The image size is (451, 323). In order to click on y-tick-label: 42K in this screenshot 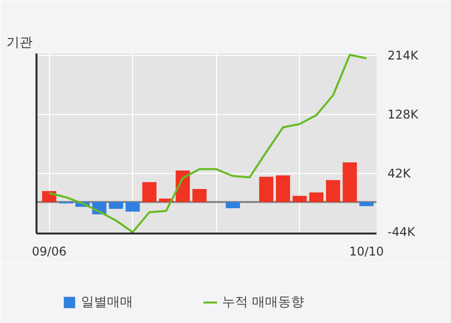, I will do `click(400, 173)`.